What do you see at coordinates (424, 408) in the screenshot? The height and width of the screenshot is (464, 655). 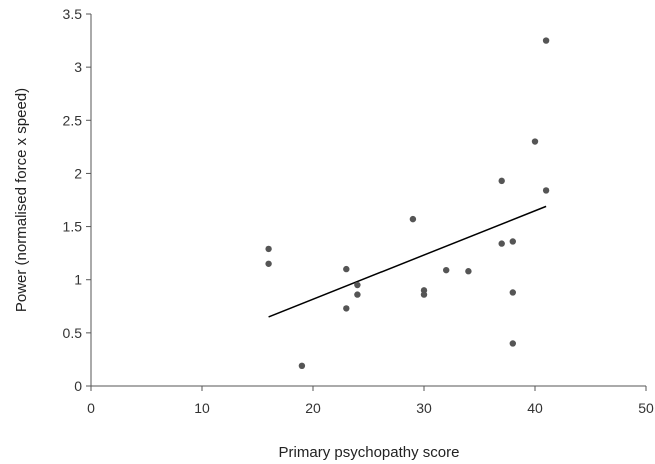 I see `x-tick-label: 30` at bounding box center [424, 408].